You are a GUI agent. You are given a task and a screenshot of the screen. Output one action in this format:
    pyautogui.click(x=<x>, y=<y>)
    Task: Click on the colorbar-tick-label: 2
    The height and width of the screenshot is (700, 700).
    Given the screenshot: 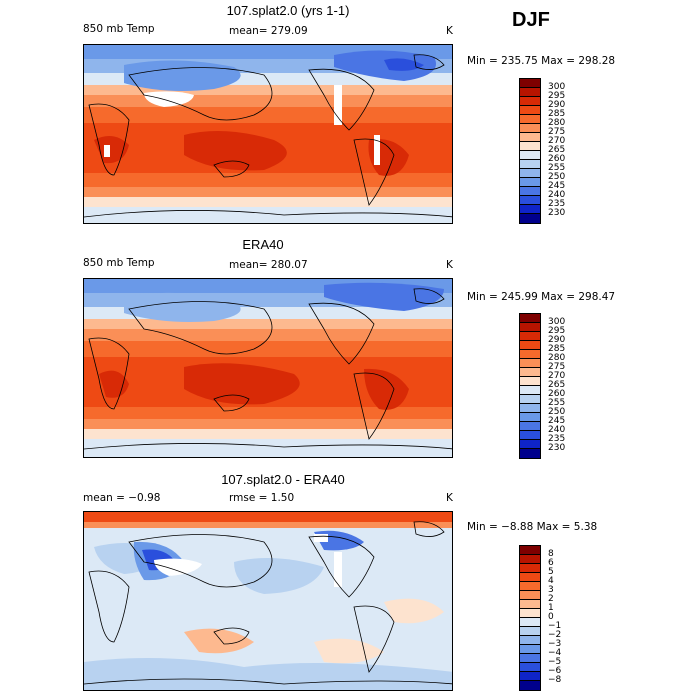 What is the action you would take?
    pyautogui.click(x=551, y=599)
    